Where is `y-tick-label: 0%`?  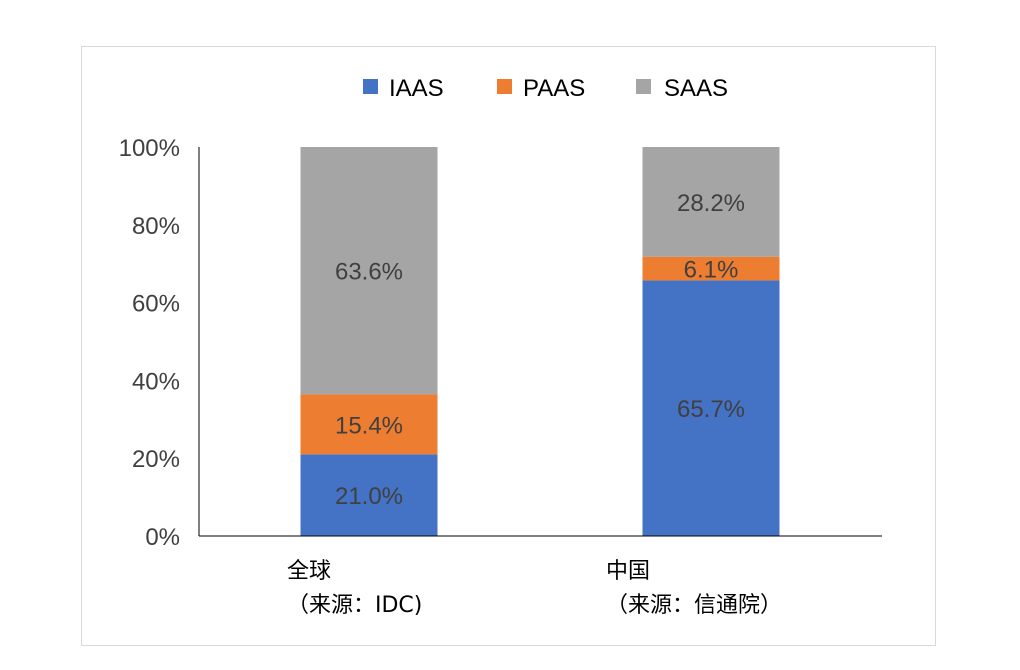 y-tick-label: 0% is located at coordinates (162, 537).